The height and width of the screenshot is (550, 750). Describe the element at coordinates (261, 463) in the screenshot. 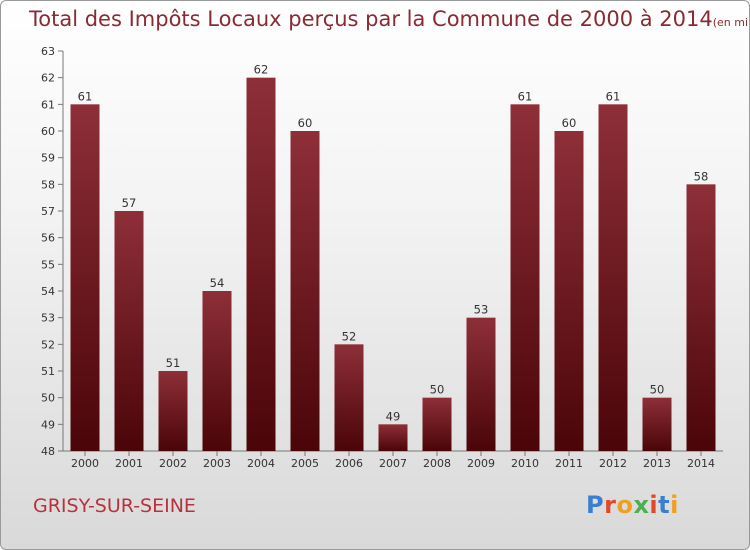

I see `x-tick-label: 2004` at that location.